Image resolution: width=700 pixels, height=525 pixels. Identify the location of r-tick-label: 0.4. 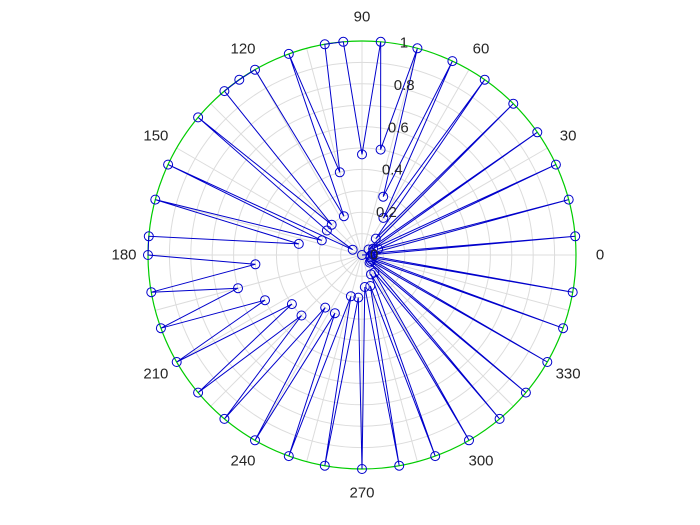
(392, 170).